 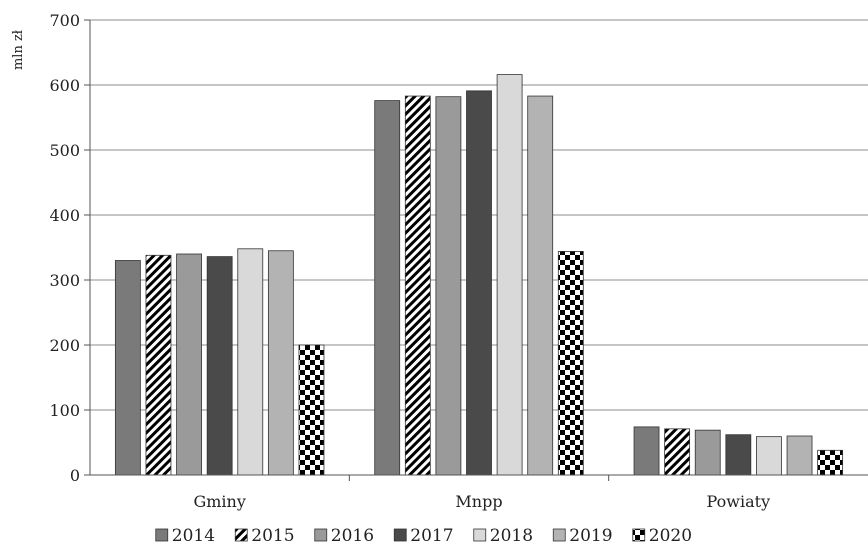 What do you see at coordinates (18, 49) in the screenshot?
I see `y-axis-label: mln zł` at bounding box center [18, 49].